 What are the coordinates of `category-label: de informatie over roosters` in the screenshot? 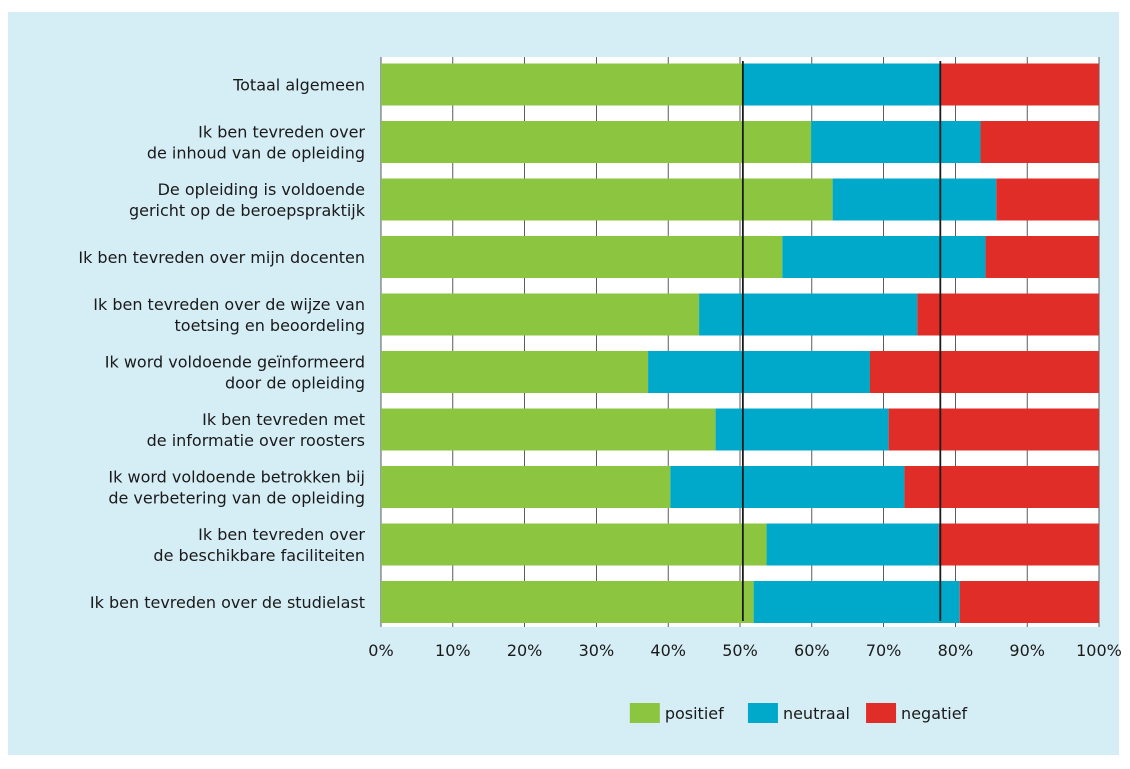 It's located at (256, 440).